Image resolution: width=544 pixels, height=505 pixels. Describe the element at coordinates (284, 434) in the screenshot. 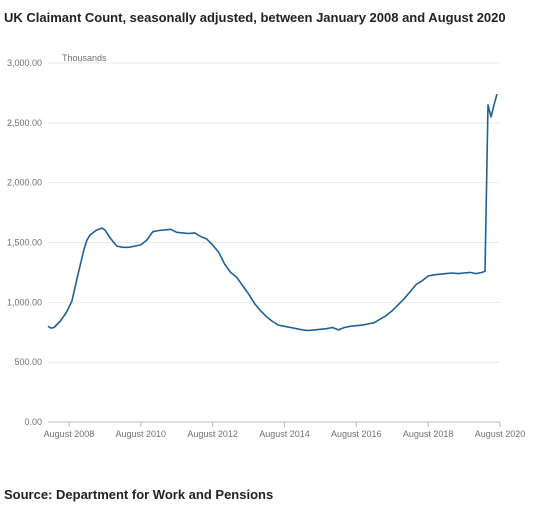

I see `x-tick-label: August 2014` at that location.